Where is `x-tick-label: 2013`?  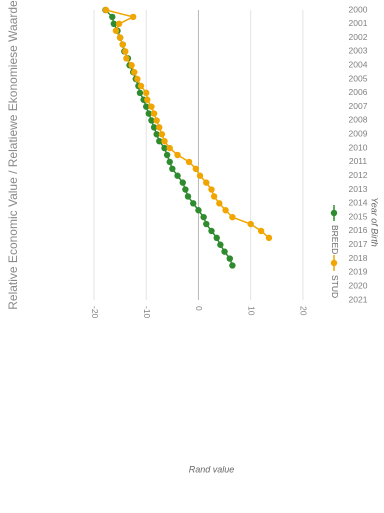
x-tick-label: 2013 is located at coordinates (358, 189).